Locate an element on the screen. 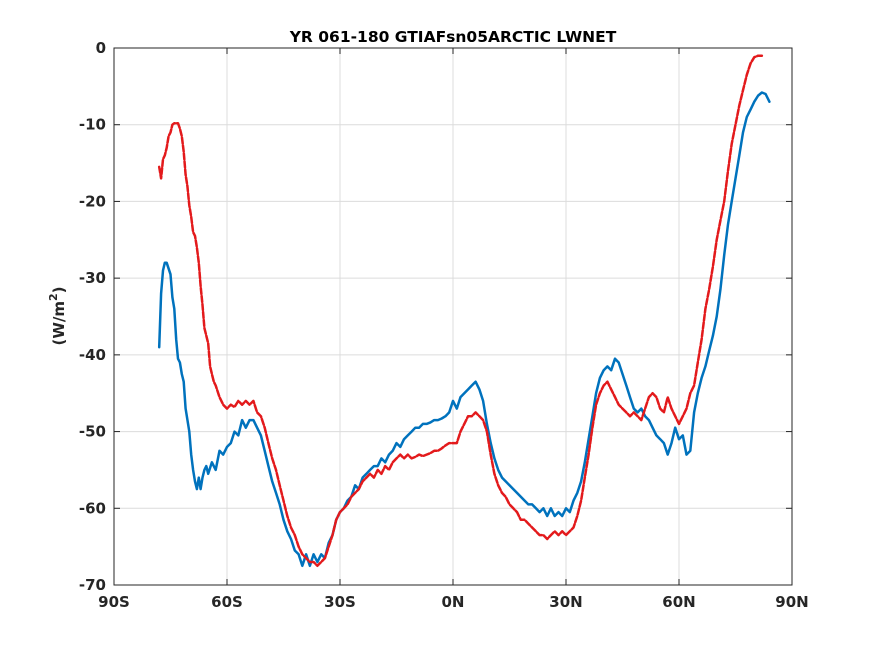 This screenshot has width=875, height=661. x-tick-label: 90S is located at coordinates (114, 602).